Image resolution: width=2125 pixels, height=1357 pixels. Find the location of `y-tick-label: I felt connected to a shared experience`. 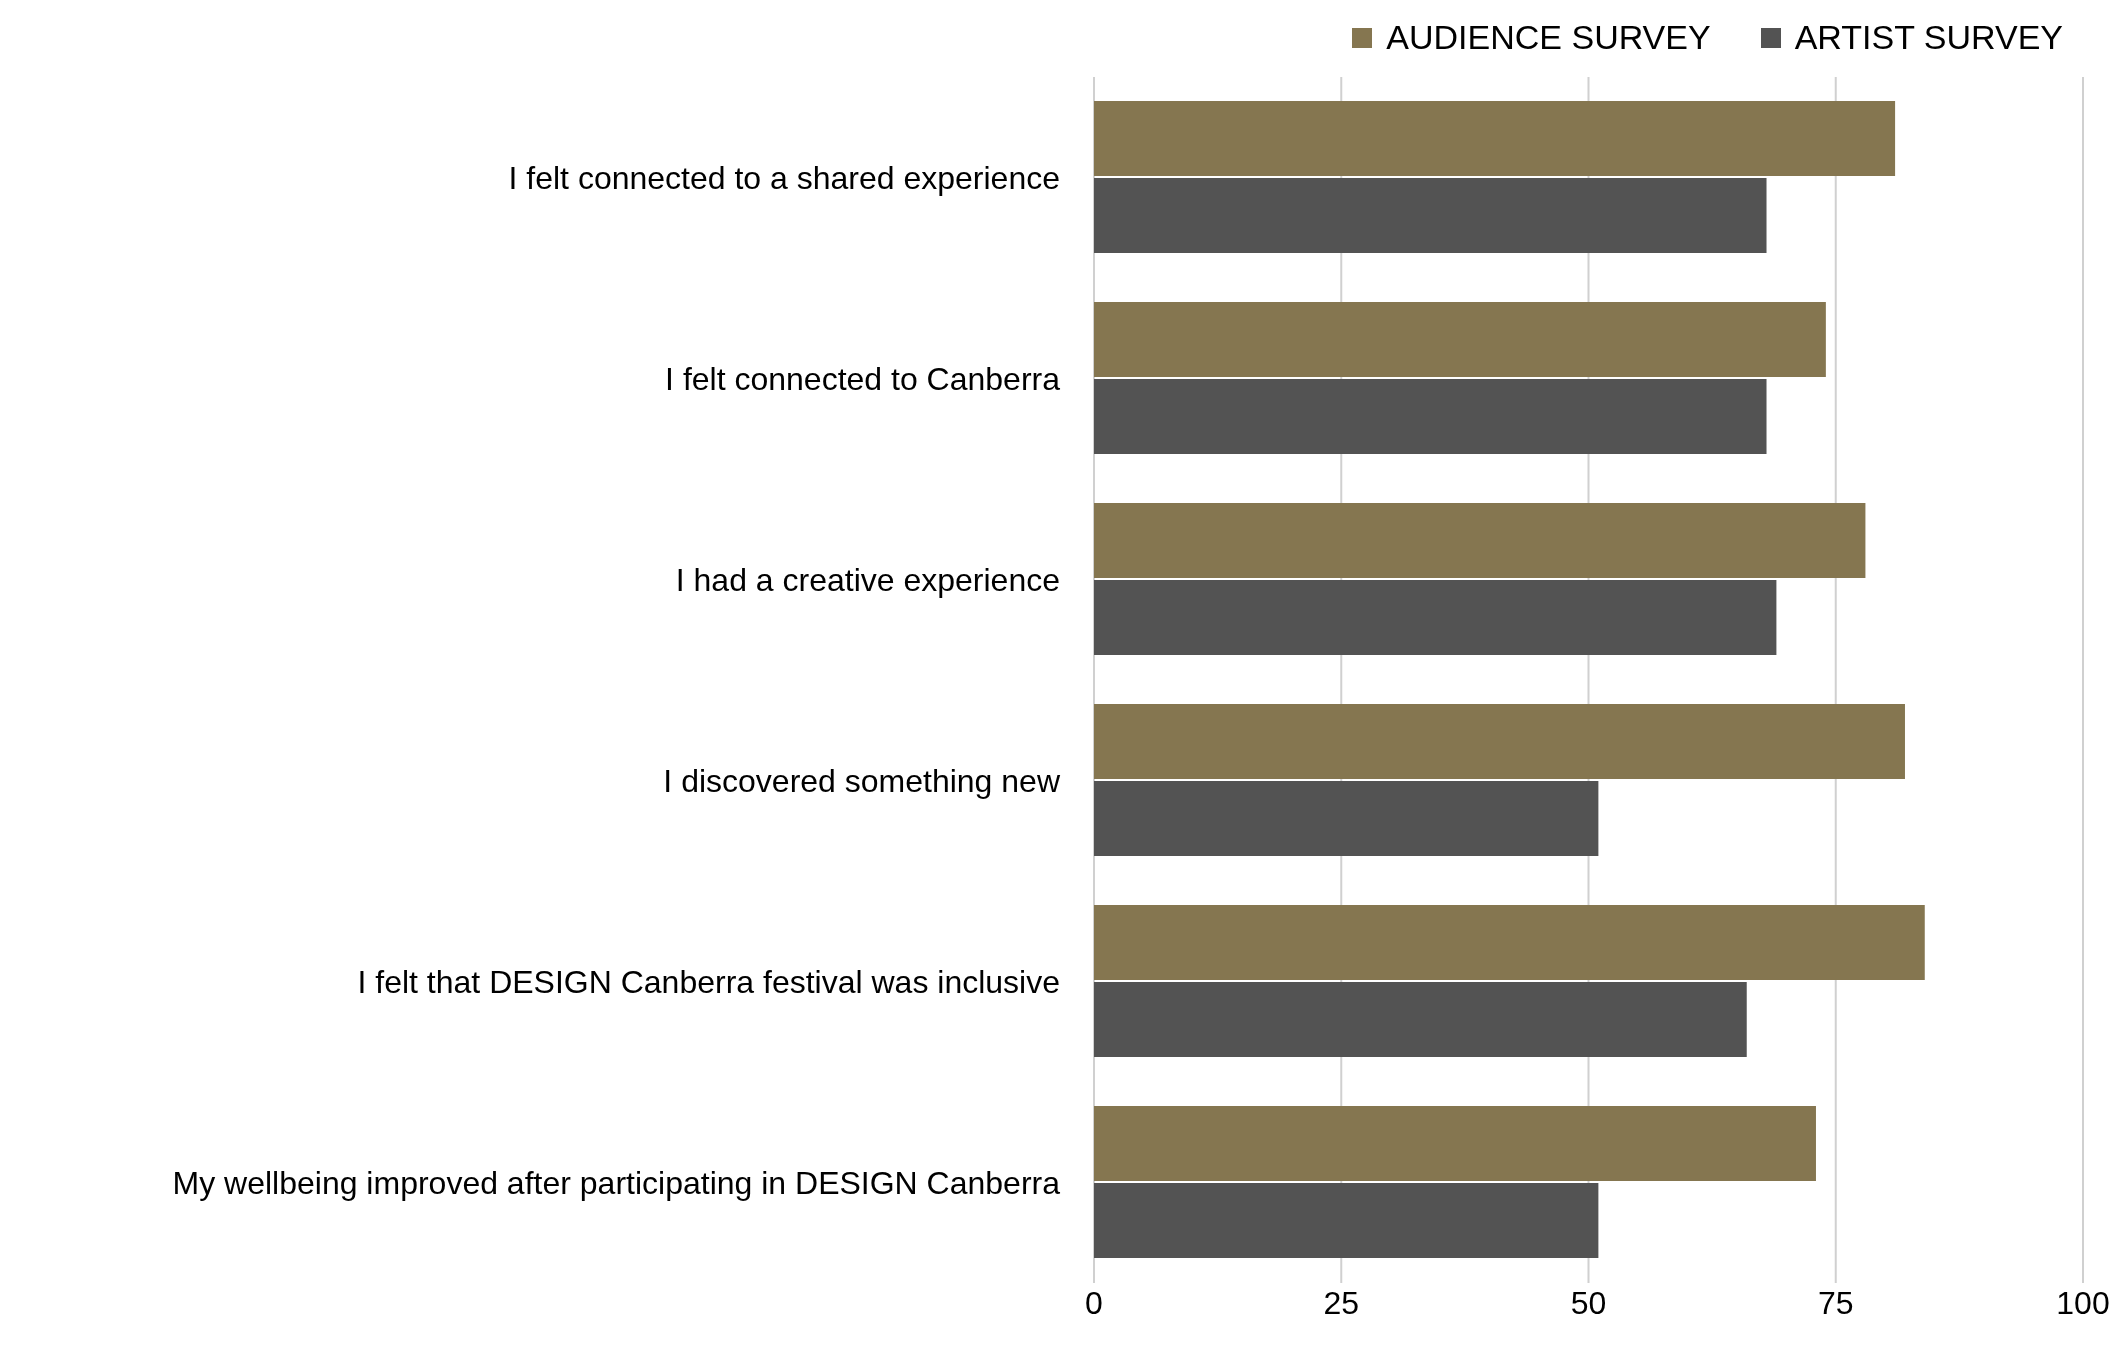

y-tick-label: I felt connected to a shared experience is located at coordinates (784, 177).